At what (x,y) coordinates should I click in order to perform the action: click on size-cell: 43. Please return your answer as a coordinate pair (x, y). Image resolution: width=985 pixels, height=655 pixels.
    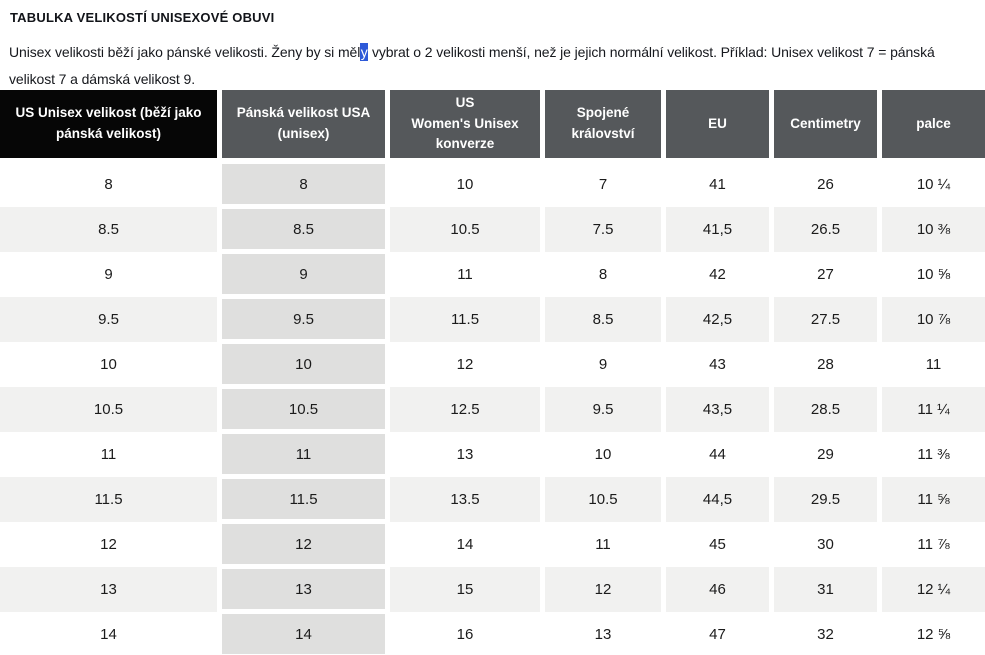
    Looking at the image, I should click on (717, 364).